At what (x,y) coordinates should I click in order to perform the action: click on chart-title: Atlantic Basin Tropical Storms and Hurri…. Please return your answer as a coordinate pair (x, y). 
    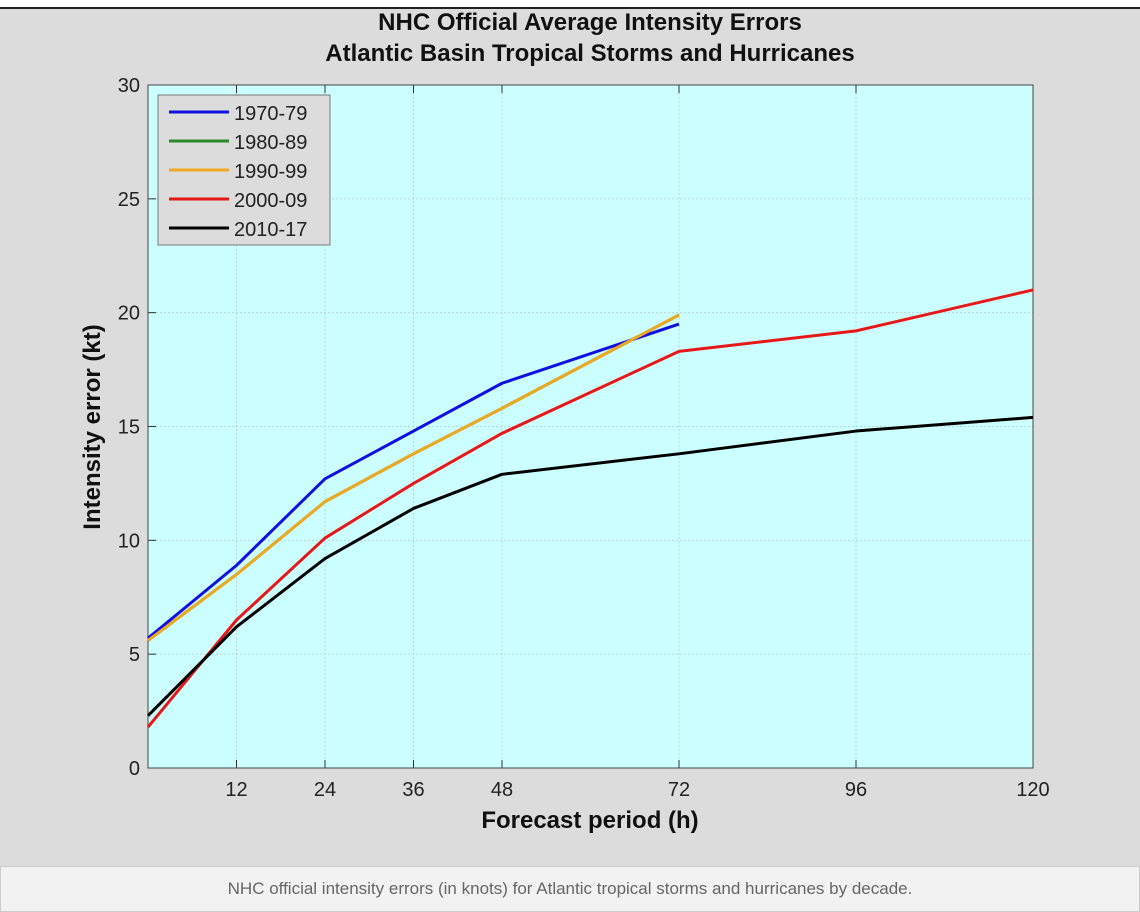
    Looking at the image, I should click on (589, 53).